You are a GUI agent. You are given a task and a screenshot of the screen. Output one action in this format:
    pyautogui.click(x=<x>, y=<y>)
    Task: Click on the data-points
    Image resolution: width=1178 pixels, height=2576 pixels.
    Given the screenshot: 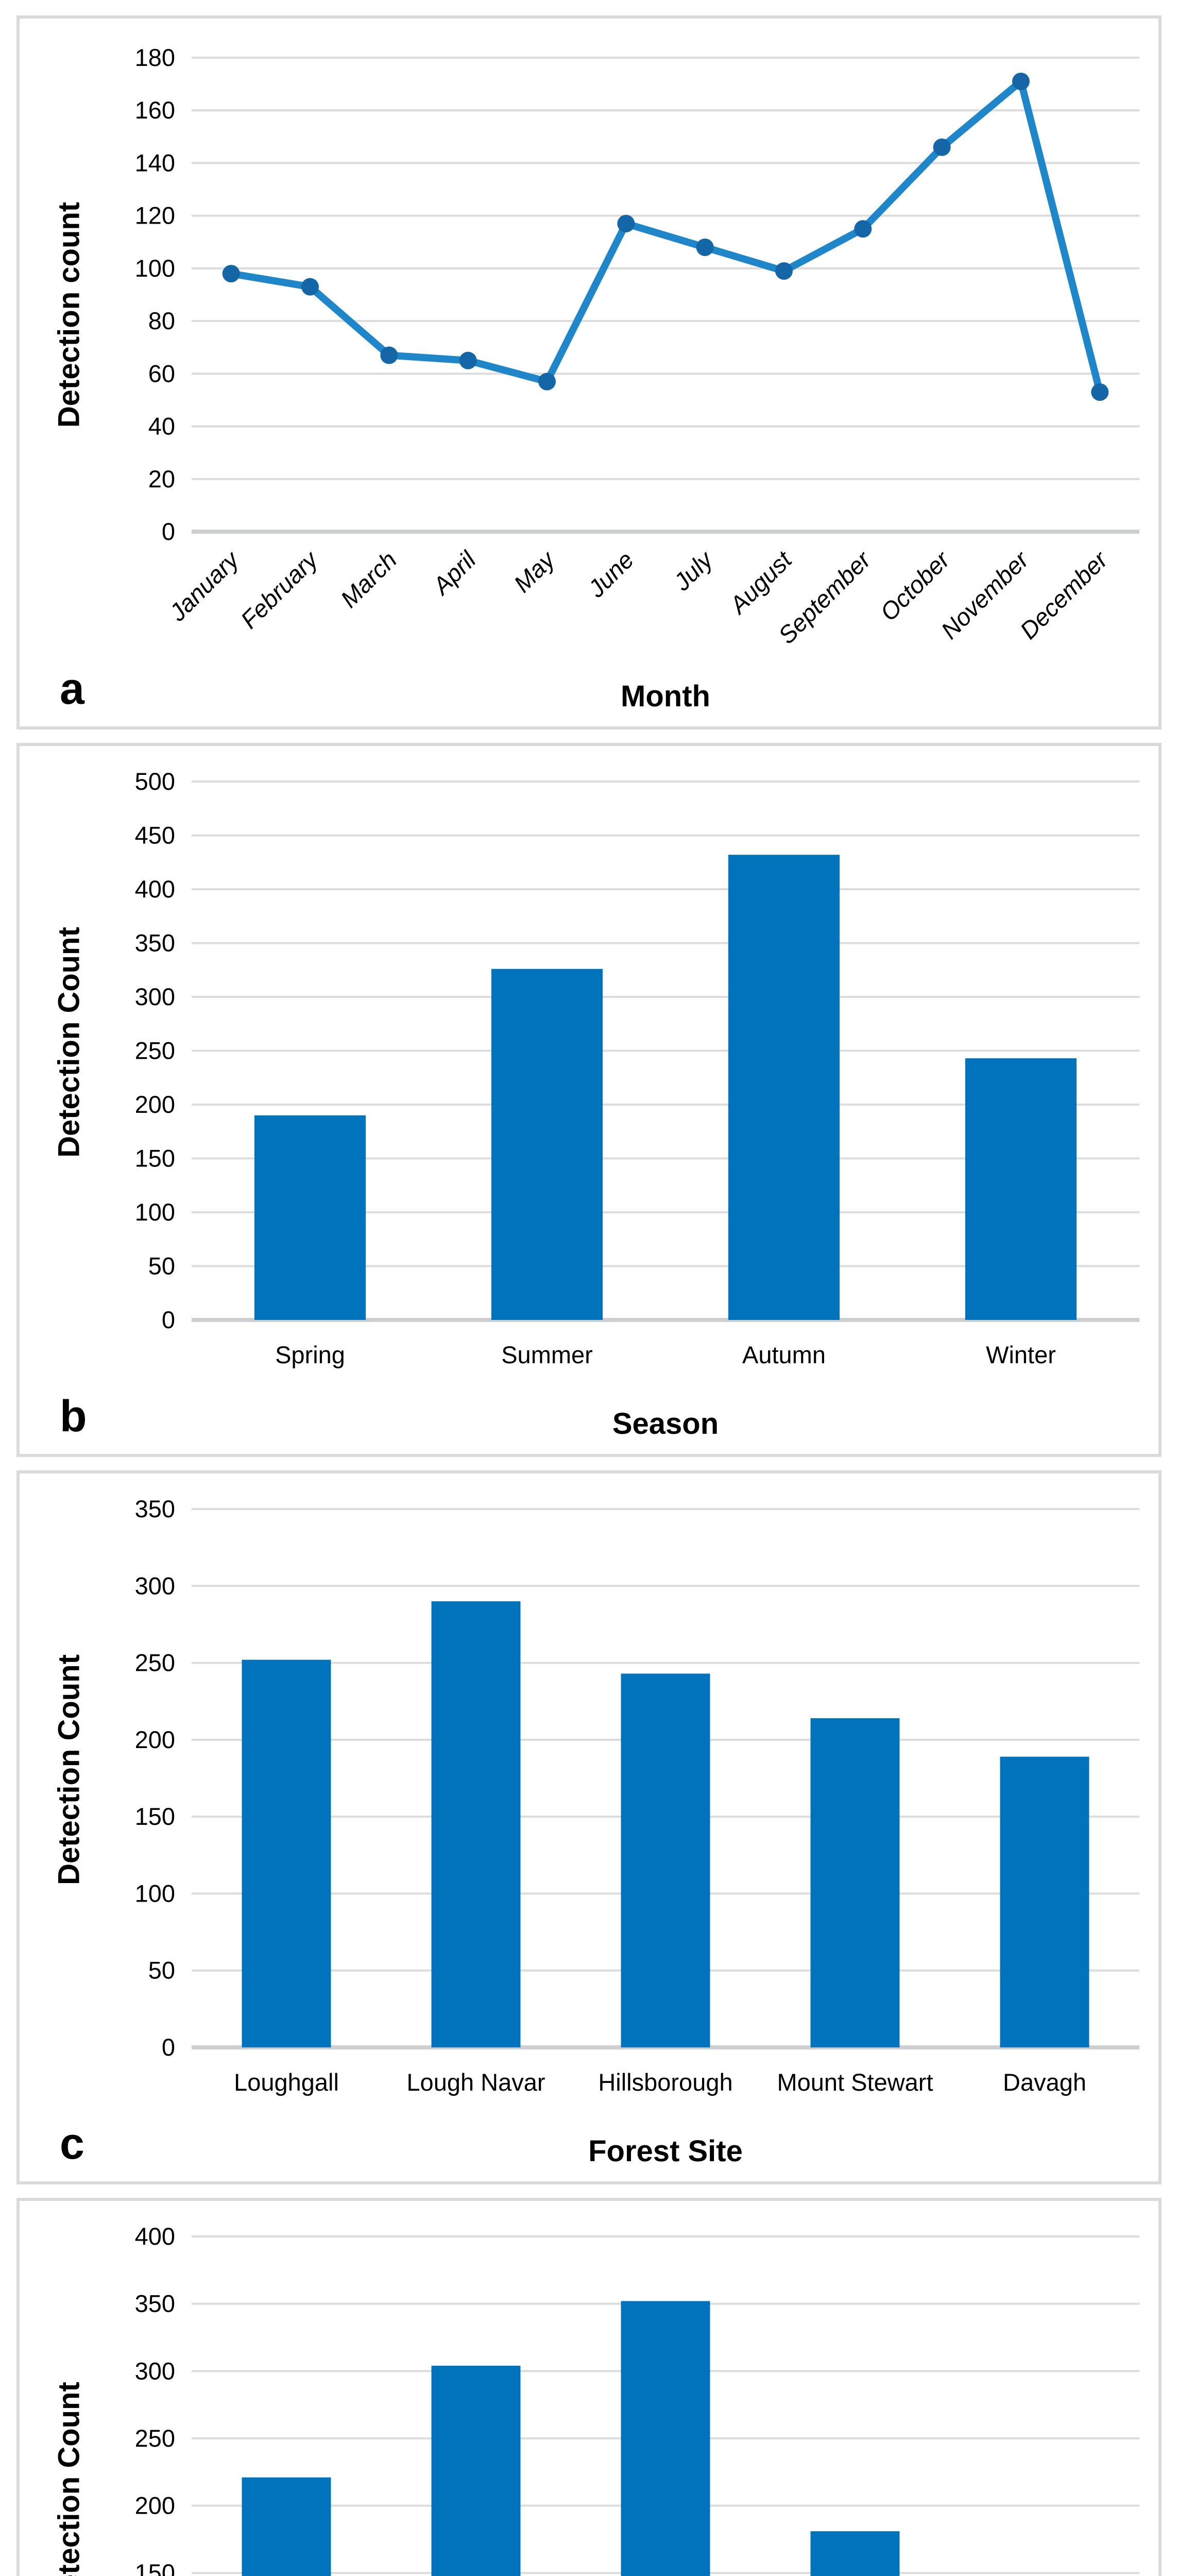 What is the action you would take?
    pyautogui.click(x=665, y=237)
    